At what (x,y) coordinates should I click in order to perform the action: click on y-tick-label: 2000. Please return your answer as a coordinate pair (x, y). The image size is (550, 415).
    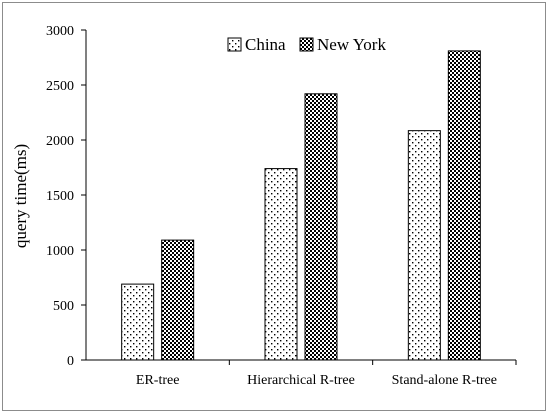
    Looking at the image, I should click on (60, 141).